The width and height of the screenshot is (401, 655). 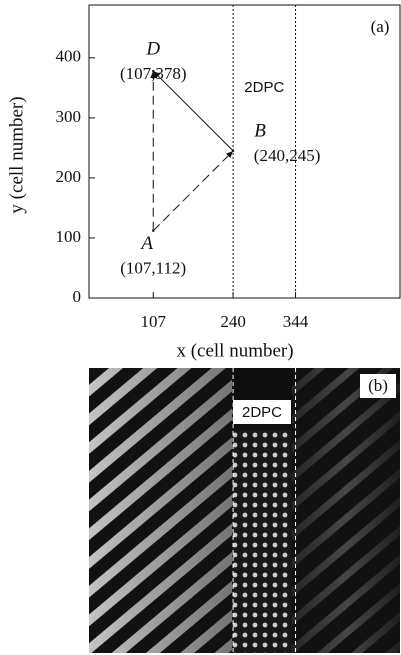 What do you see at coordinates (153, 268) in the screenshot?
I see `point-label: (107,112)` at bounding box center [153, 268].